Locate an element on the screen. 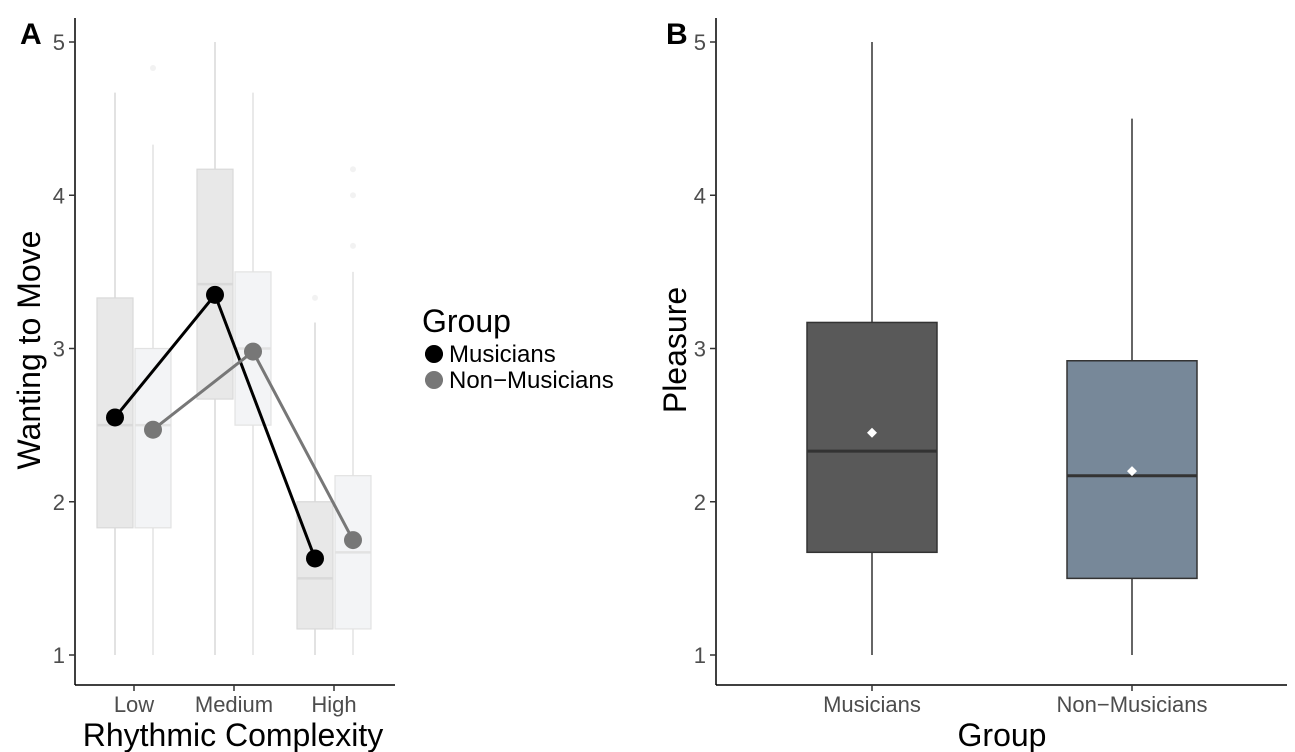 This screenshot has height=752, width=1295. mean-point-musicians-low is located at coordinates (115, 417).